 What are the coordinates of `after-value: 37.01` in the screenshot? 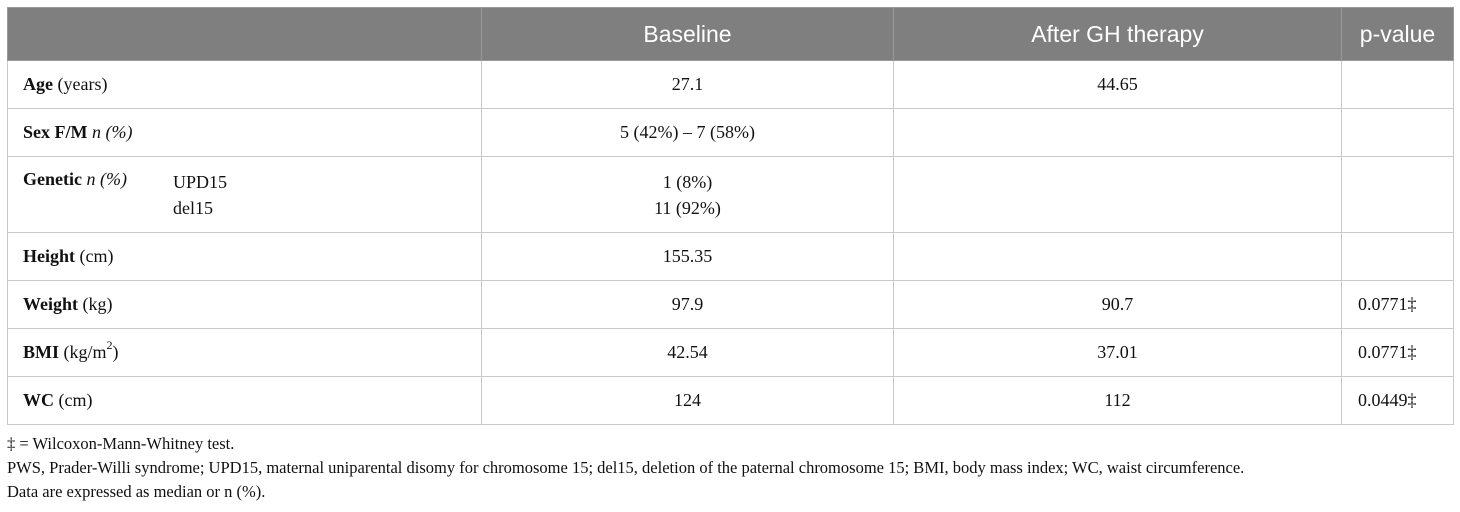 It's located at (1117, 352).